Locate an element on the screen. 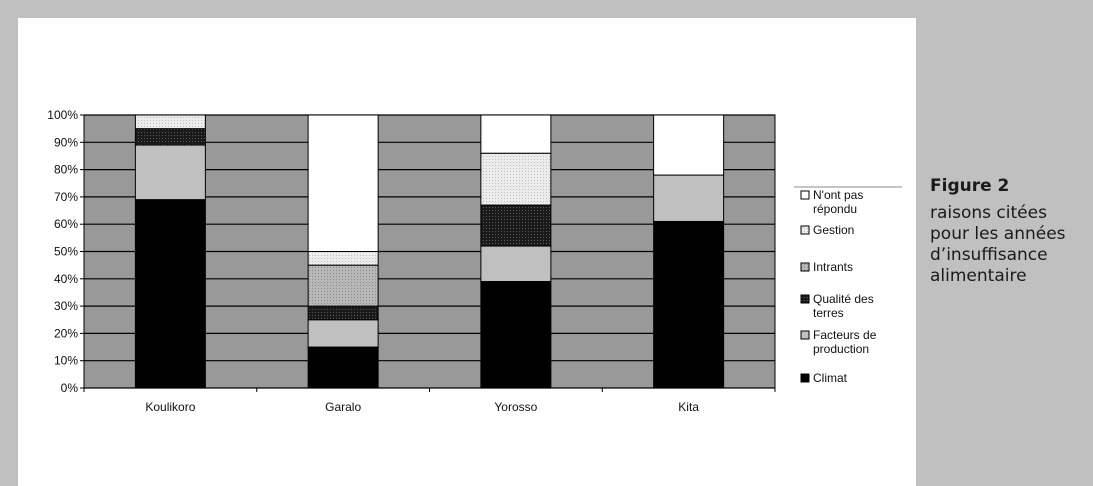 This screenshot has height=486, width=1093. y-tick-label: 70% is located at coordinates (66, 197).